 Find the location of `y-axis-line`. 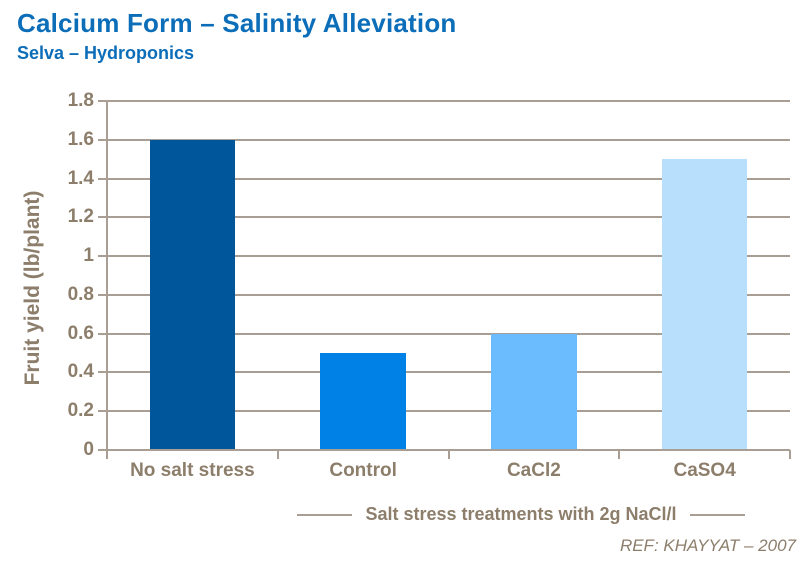

y-axis-line is located at coordinates (107, 280).